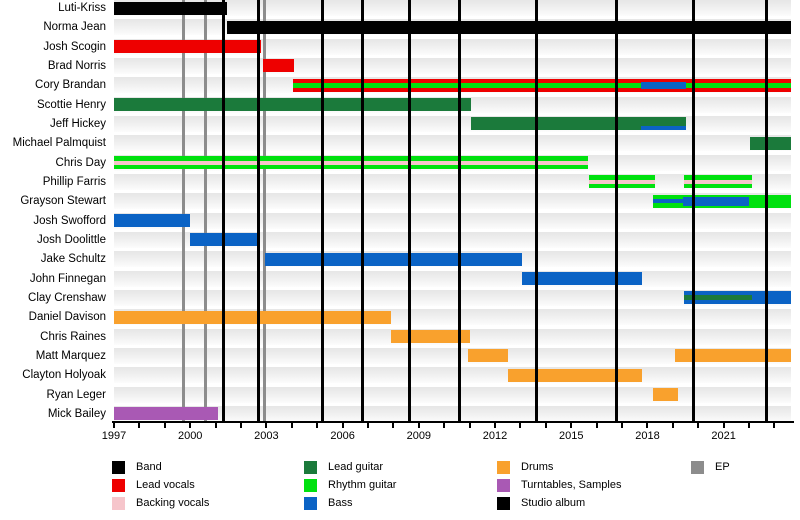 The height and width of the screenshot is (520, 800). I want to click on legend-label-drums: Drums, so click(537, 467).